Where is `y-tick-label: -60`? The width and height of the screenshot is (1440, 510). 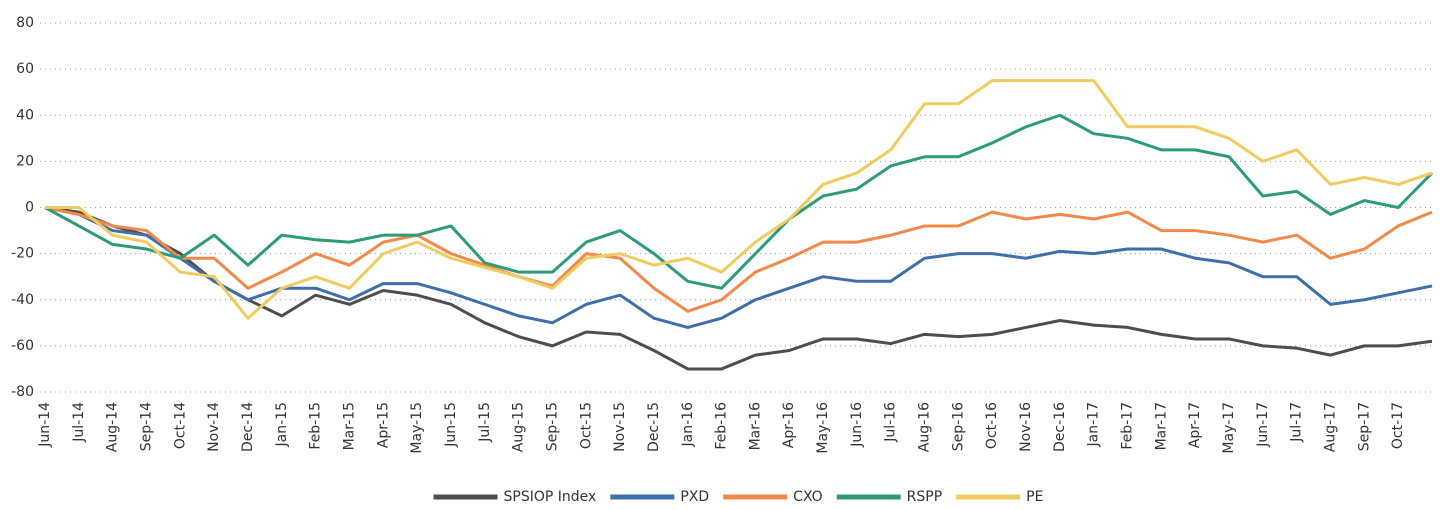
y-tick-label: -60 is located at coordinates (22, 346).